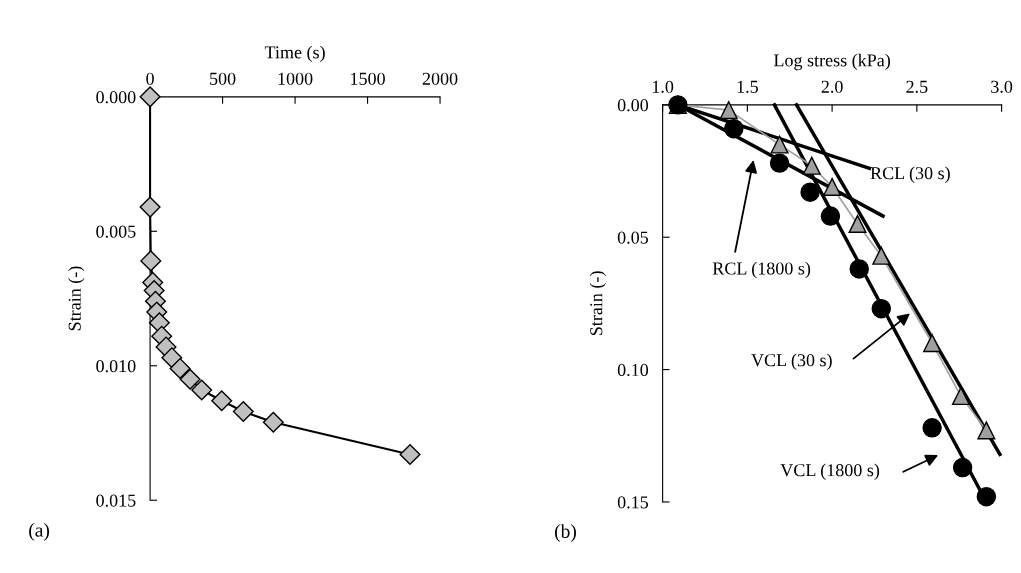 The height and width of the screenshot is (573, 1021). Describe the element at coordinates (761, 270) in the screenshot. I see `annotation: RCL (1800 s)` at that location.